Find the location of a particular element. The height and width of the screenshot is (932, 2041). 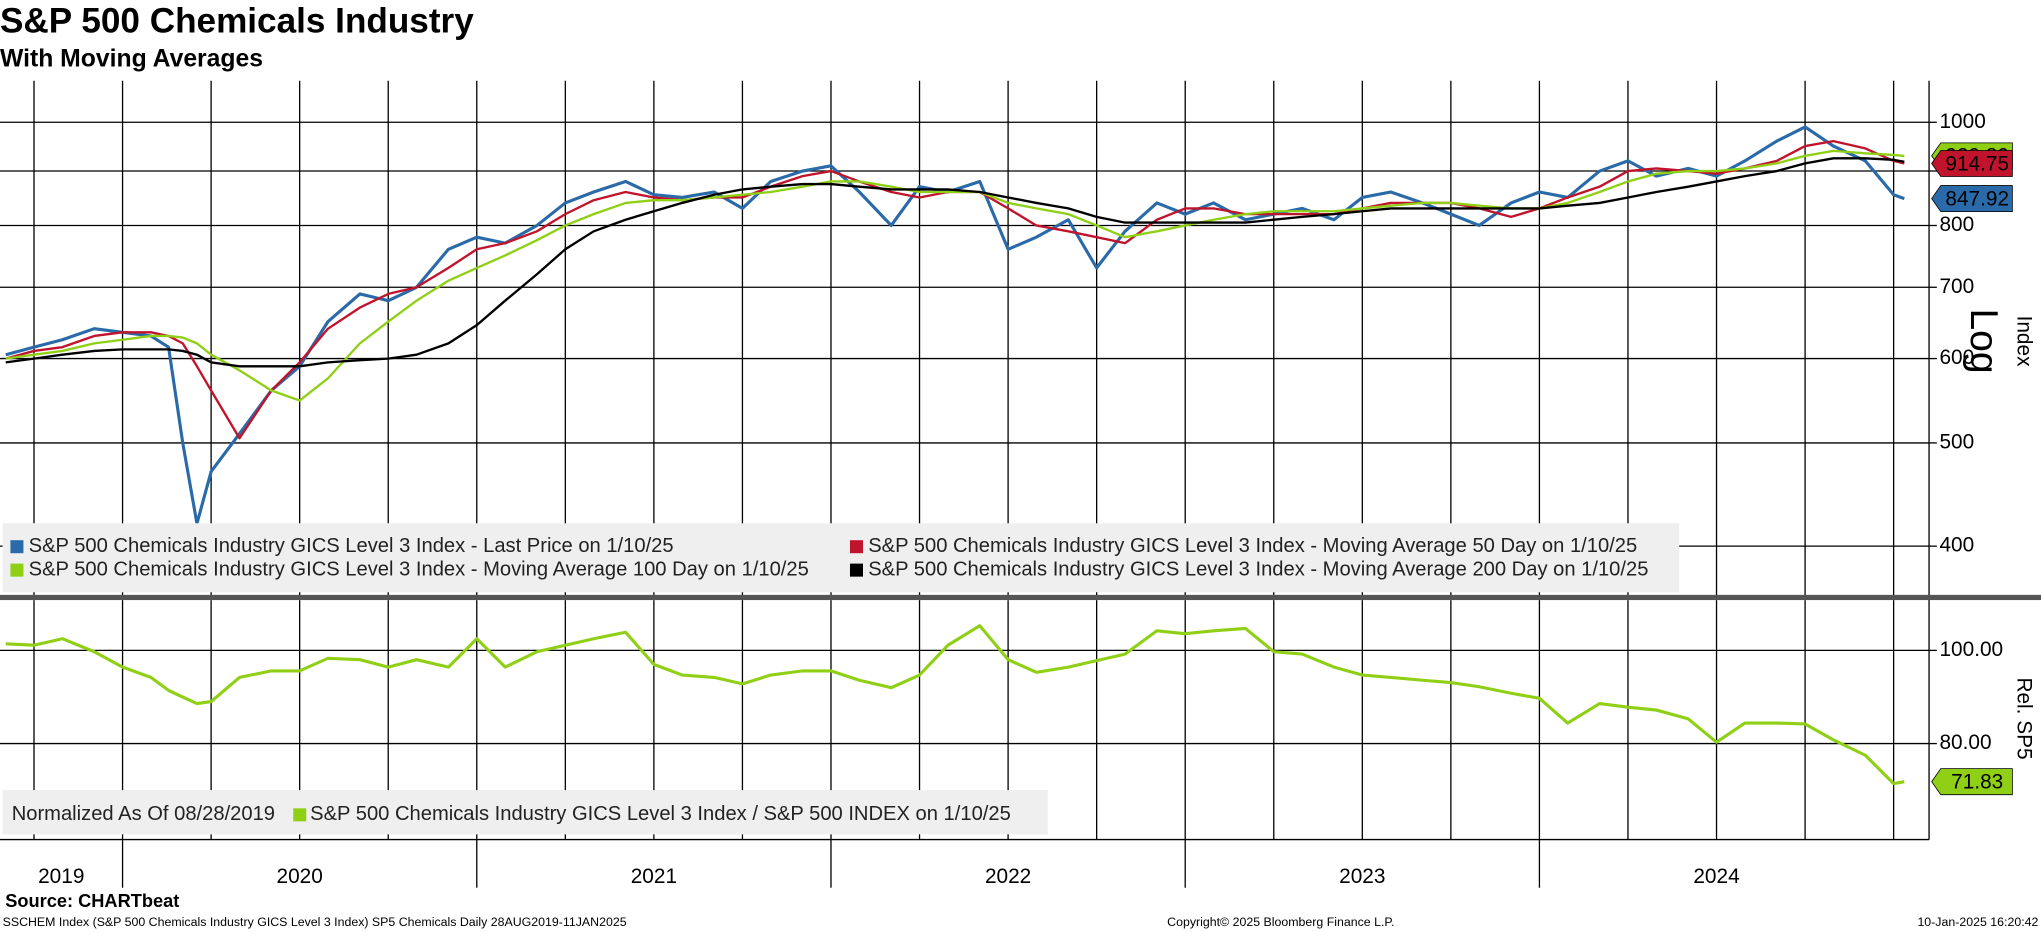

x-tick-label: 2024 is located at coordinates (1716, 876).